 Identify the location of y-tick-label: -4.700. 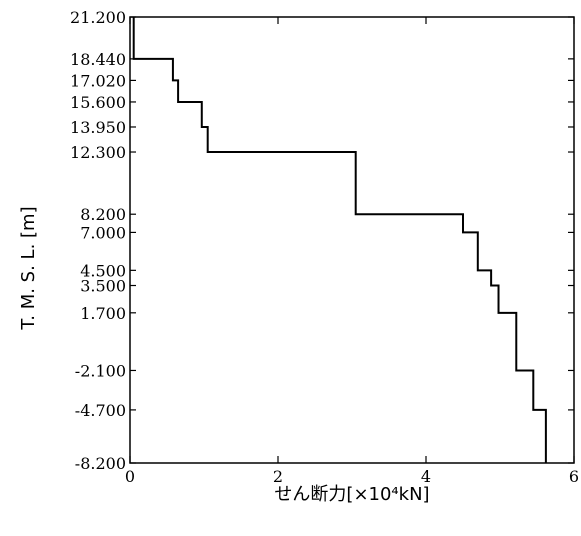
(100, 410).